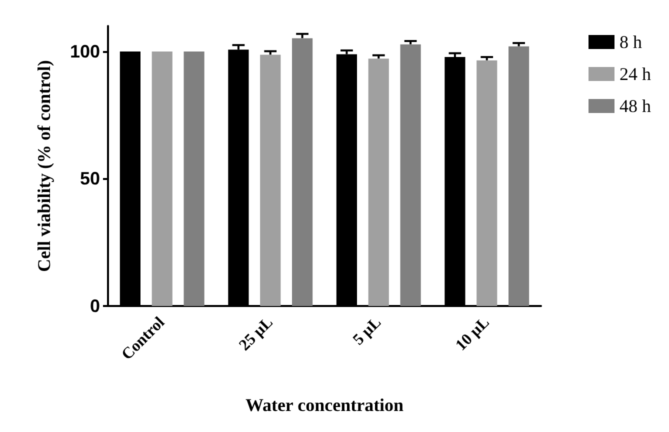 The image size is (669, 432). What do you see at coordinates (635, 74) in the screenshot?
I see `legend-label: 24 h` at bounding box center [635, 74].